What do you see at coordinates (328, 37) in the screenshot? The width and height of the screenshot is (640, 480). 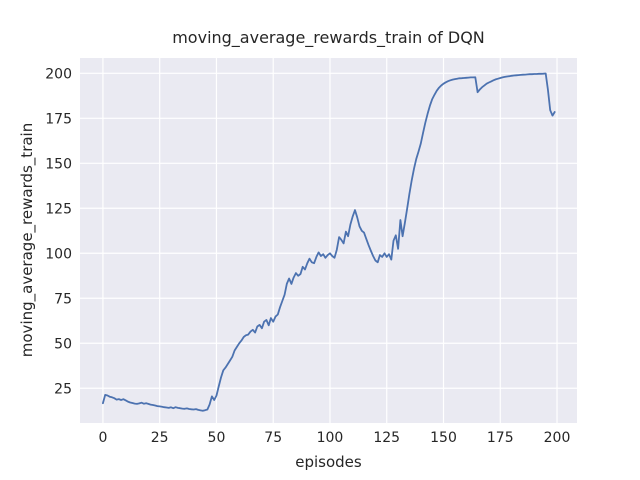 I see `chart-title: moving_average_rewards_train of DQN` at bounding box center [328, 37].